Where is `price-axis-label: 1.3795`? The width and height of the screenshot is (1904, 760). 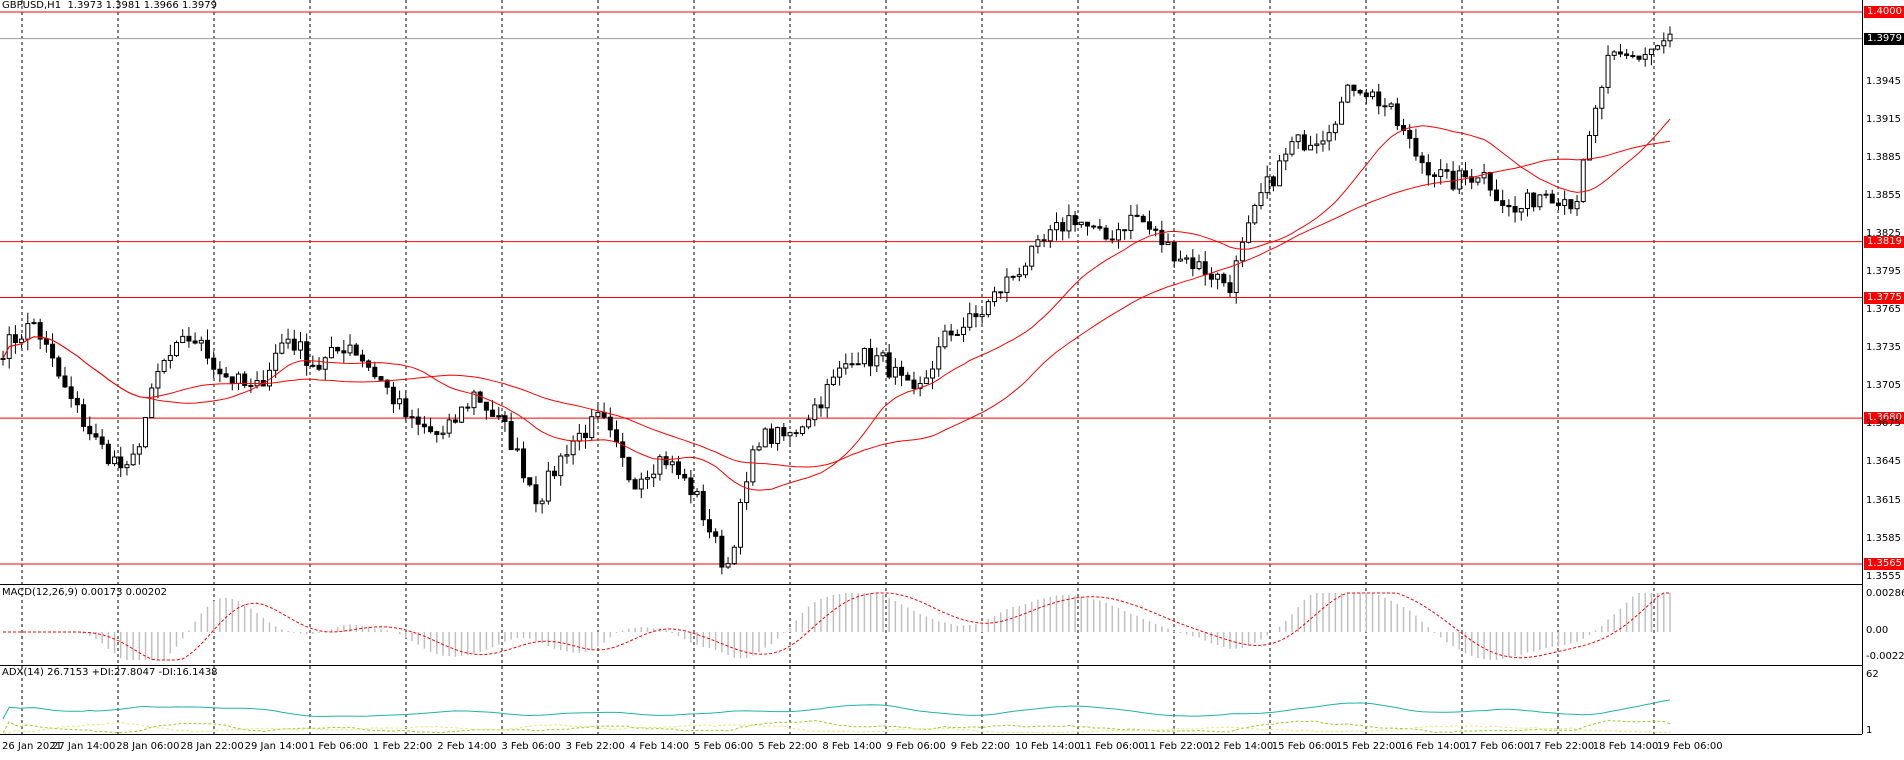 price-axis-label: 1.3795 is located at coordinates (1883, 272).